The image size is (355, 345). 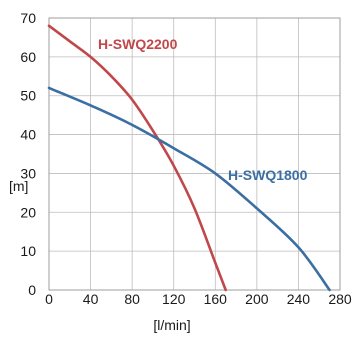 I want to click on y-tick-label: 60, so click(x=28, y=57).